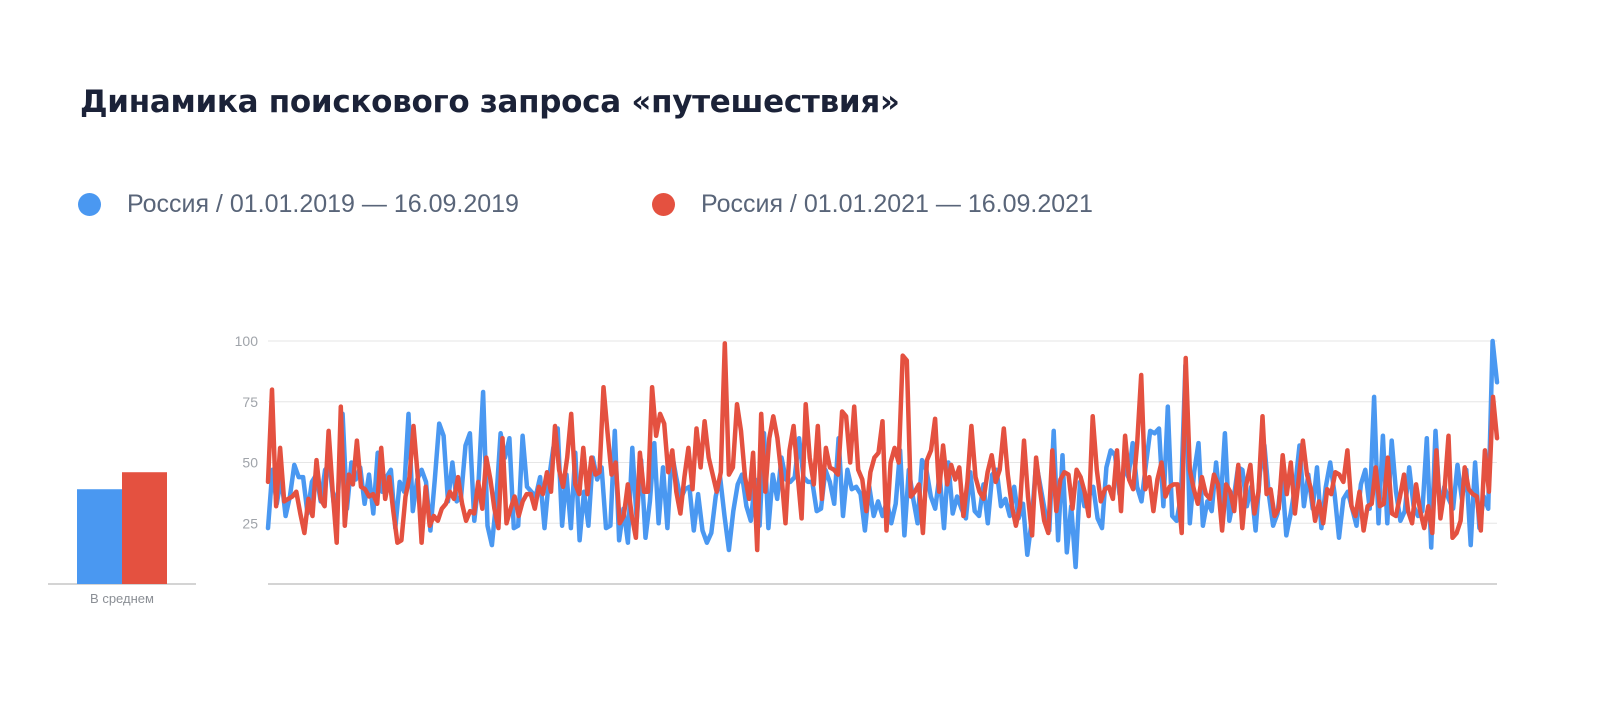  I want to click on average-bar-2021, so click(144, 528).